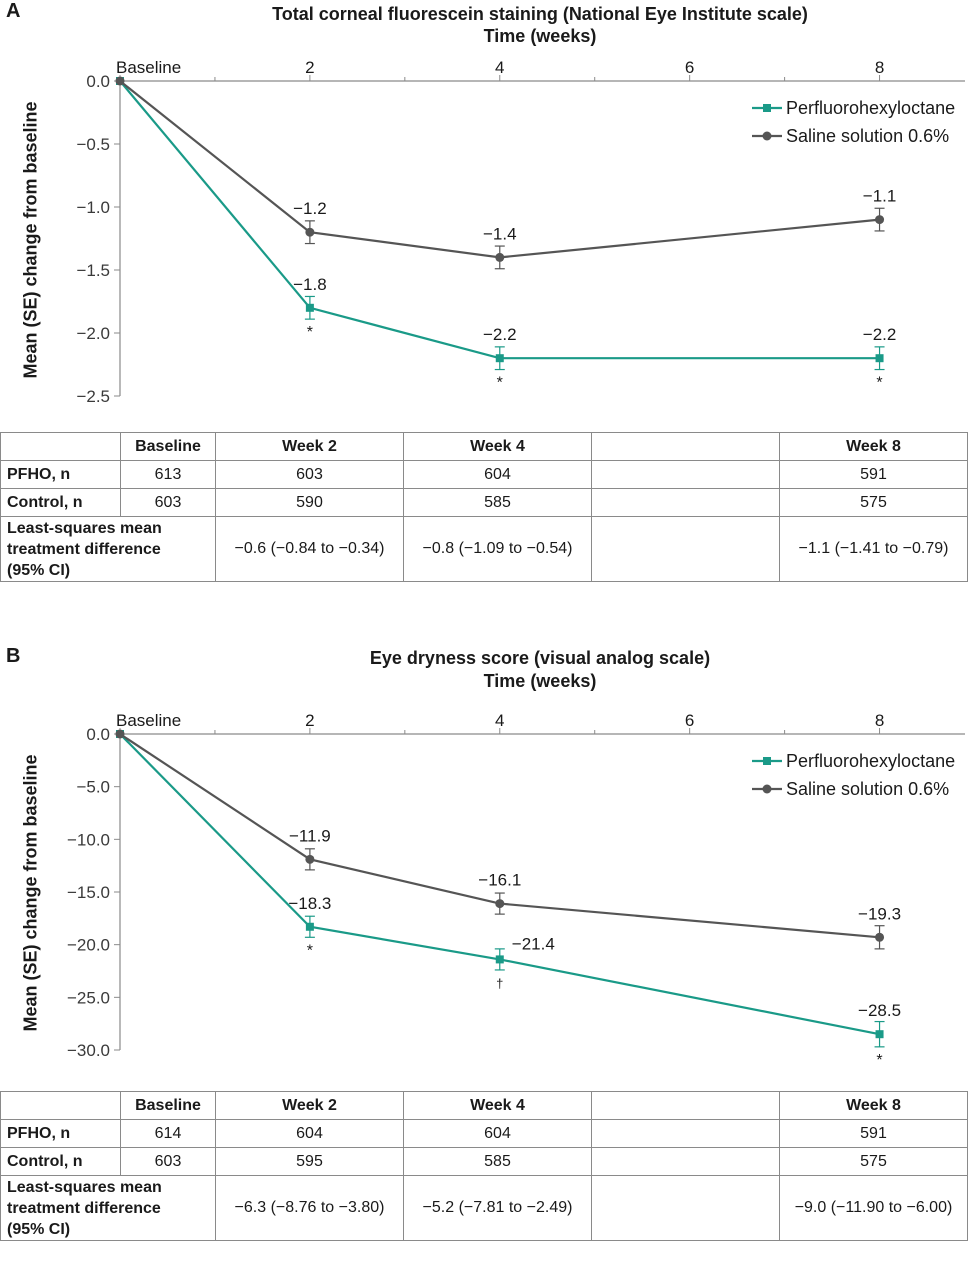 The height and width of the screenshot is (1261, 969). Describe the element at coordinates (309, 549) in the screenshot. I see `table-cell: −0.6 (−0.84 to −0.34)` at that location.